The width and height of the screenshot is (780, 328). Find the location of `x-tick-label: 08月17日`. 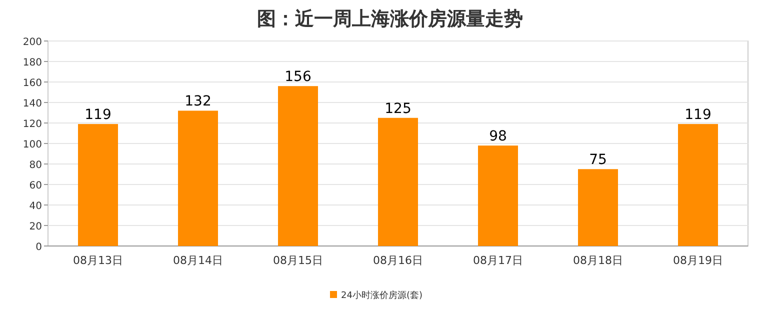

x-tick-label: 08月17日 is located at coordinates (498, 260).